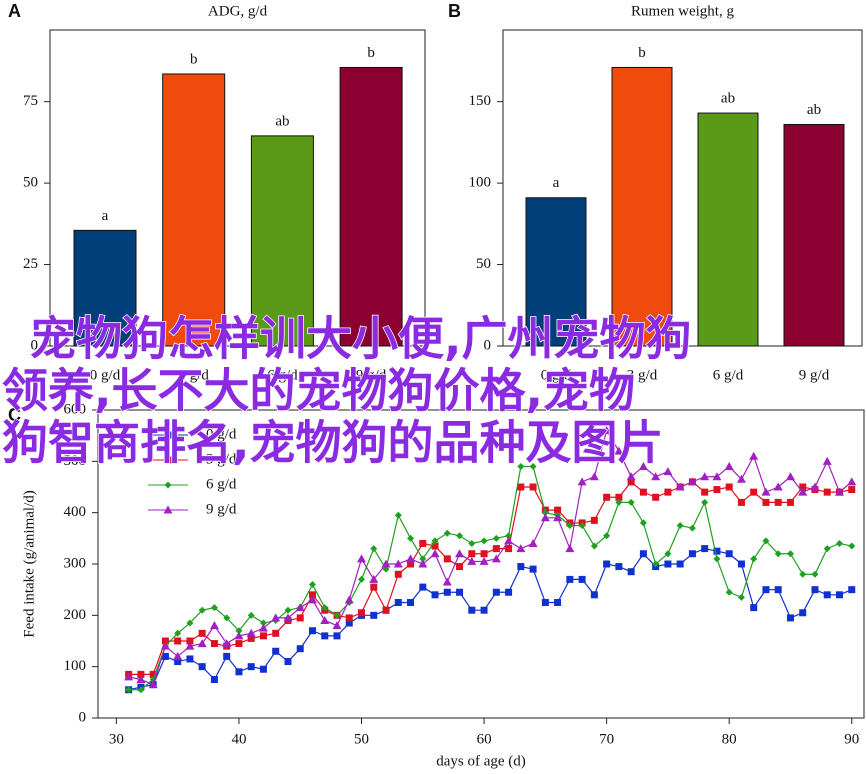 This screenshot has width=866, height=774. What do you see at coordinates (221, 484) in the screenshot?
I see `legend-label: 6 g/d` at bounding box center [221, 484].